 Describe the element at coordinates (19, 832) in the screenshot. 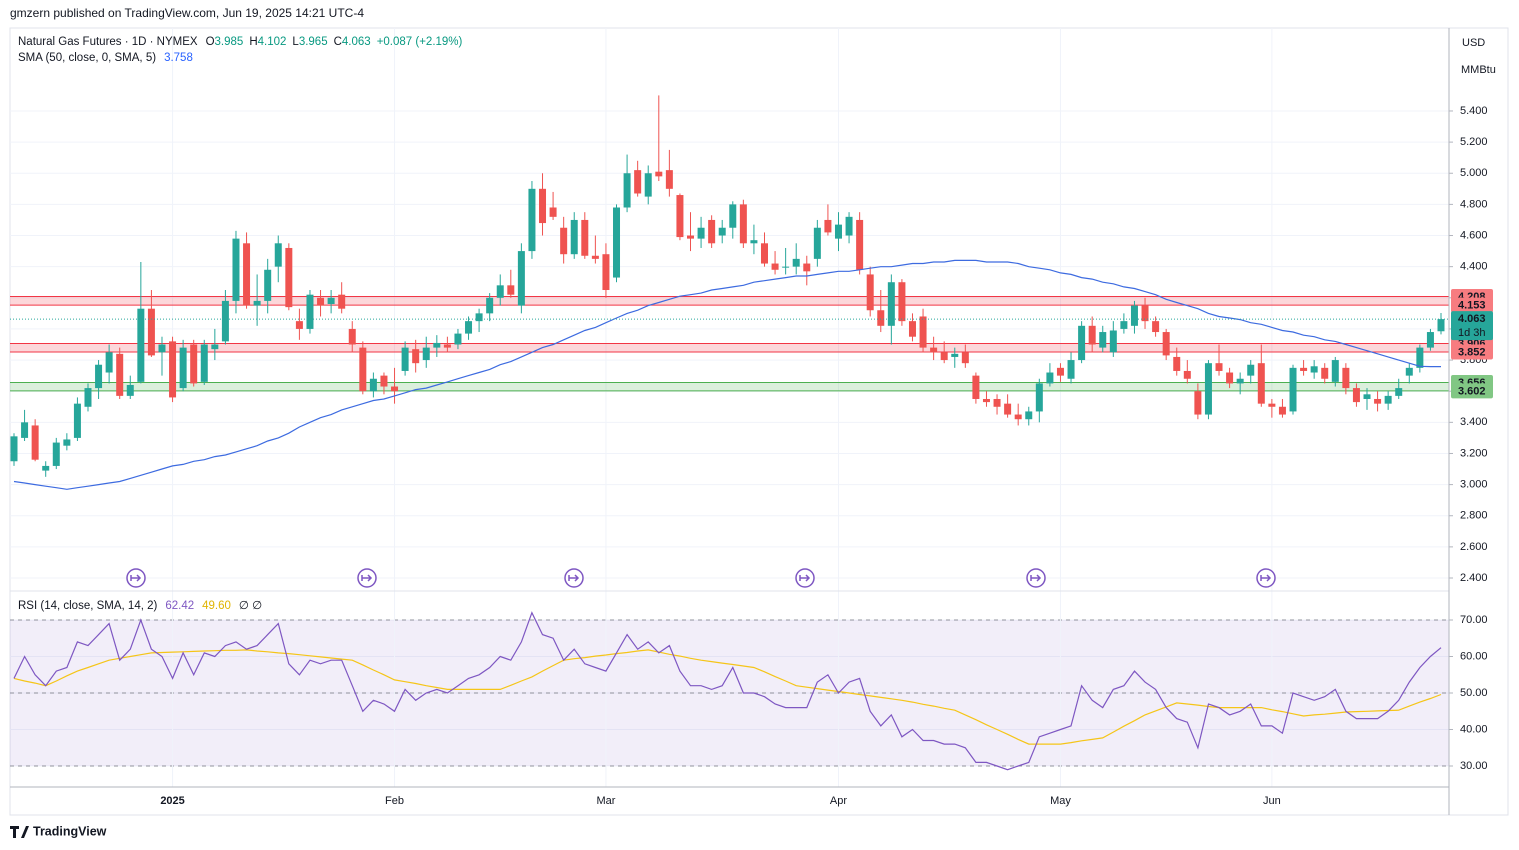

I see `logo-mark` at that location.